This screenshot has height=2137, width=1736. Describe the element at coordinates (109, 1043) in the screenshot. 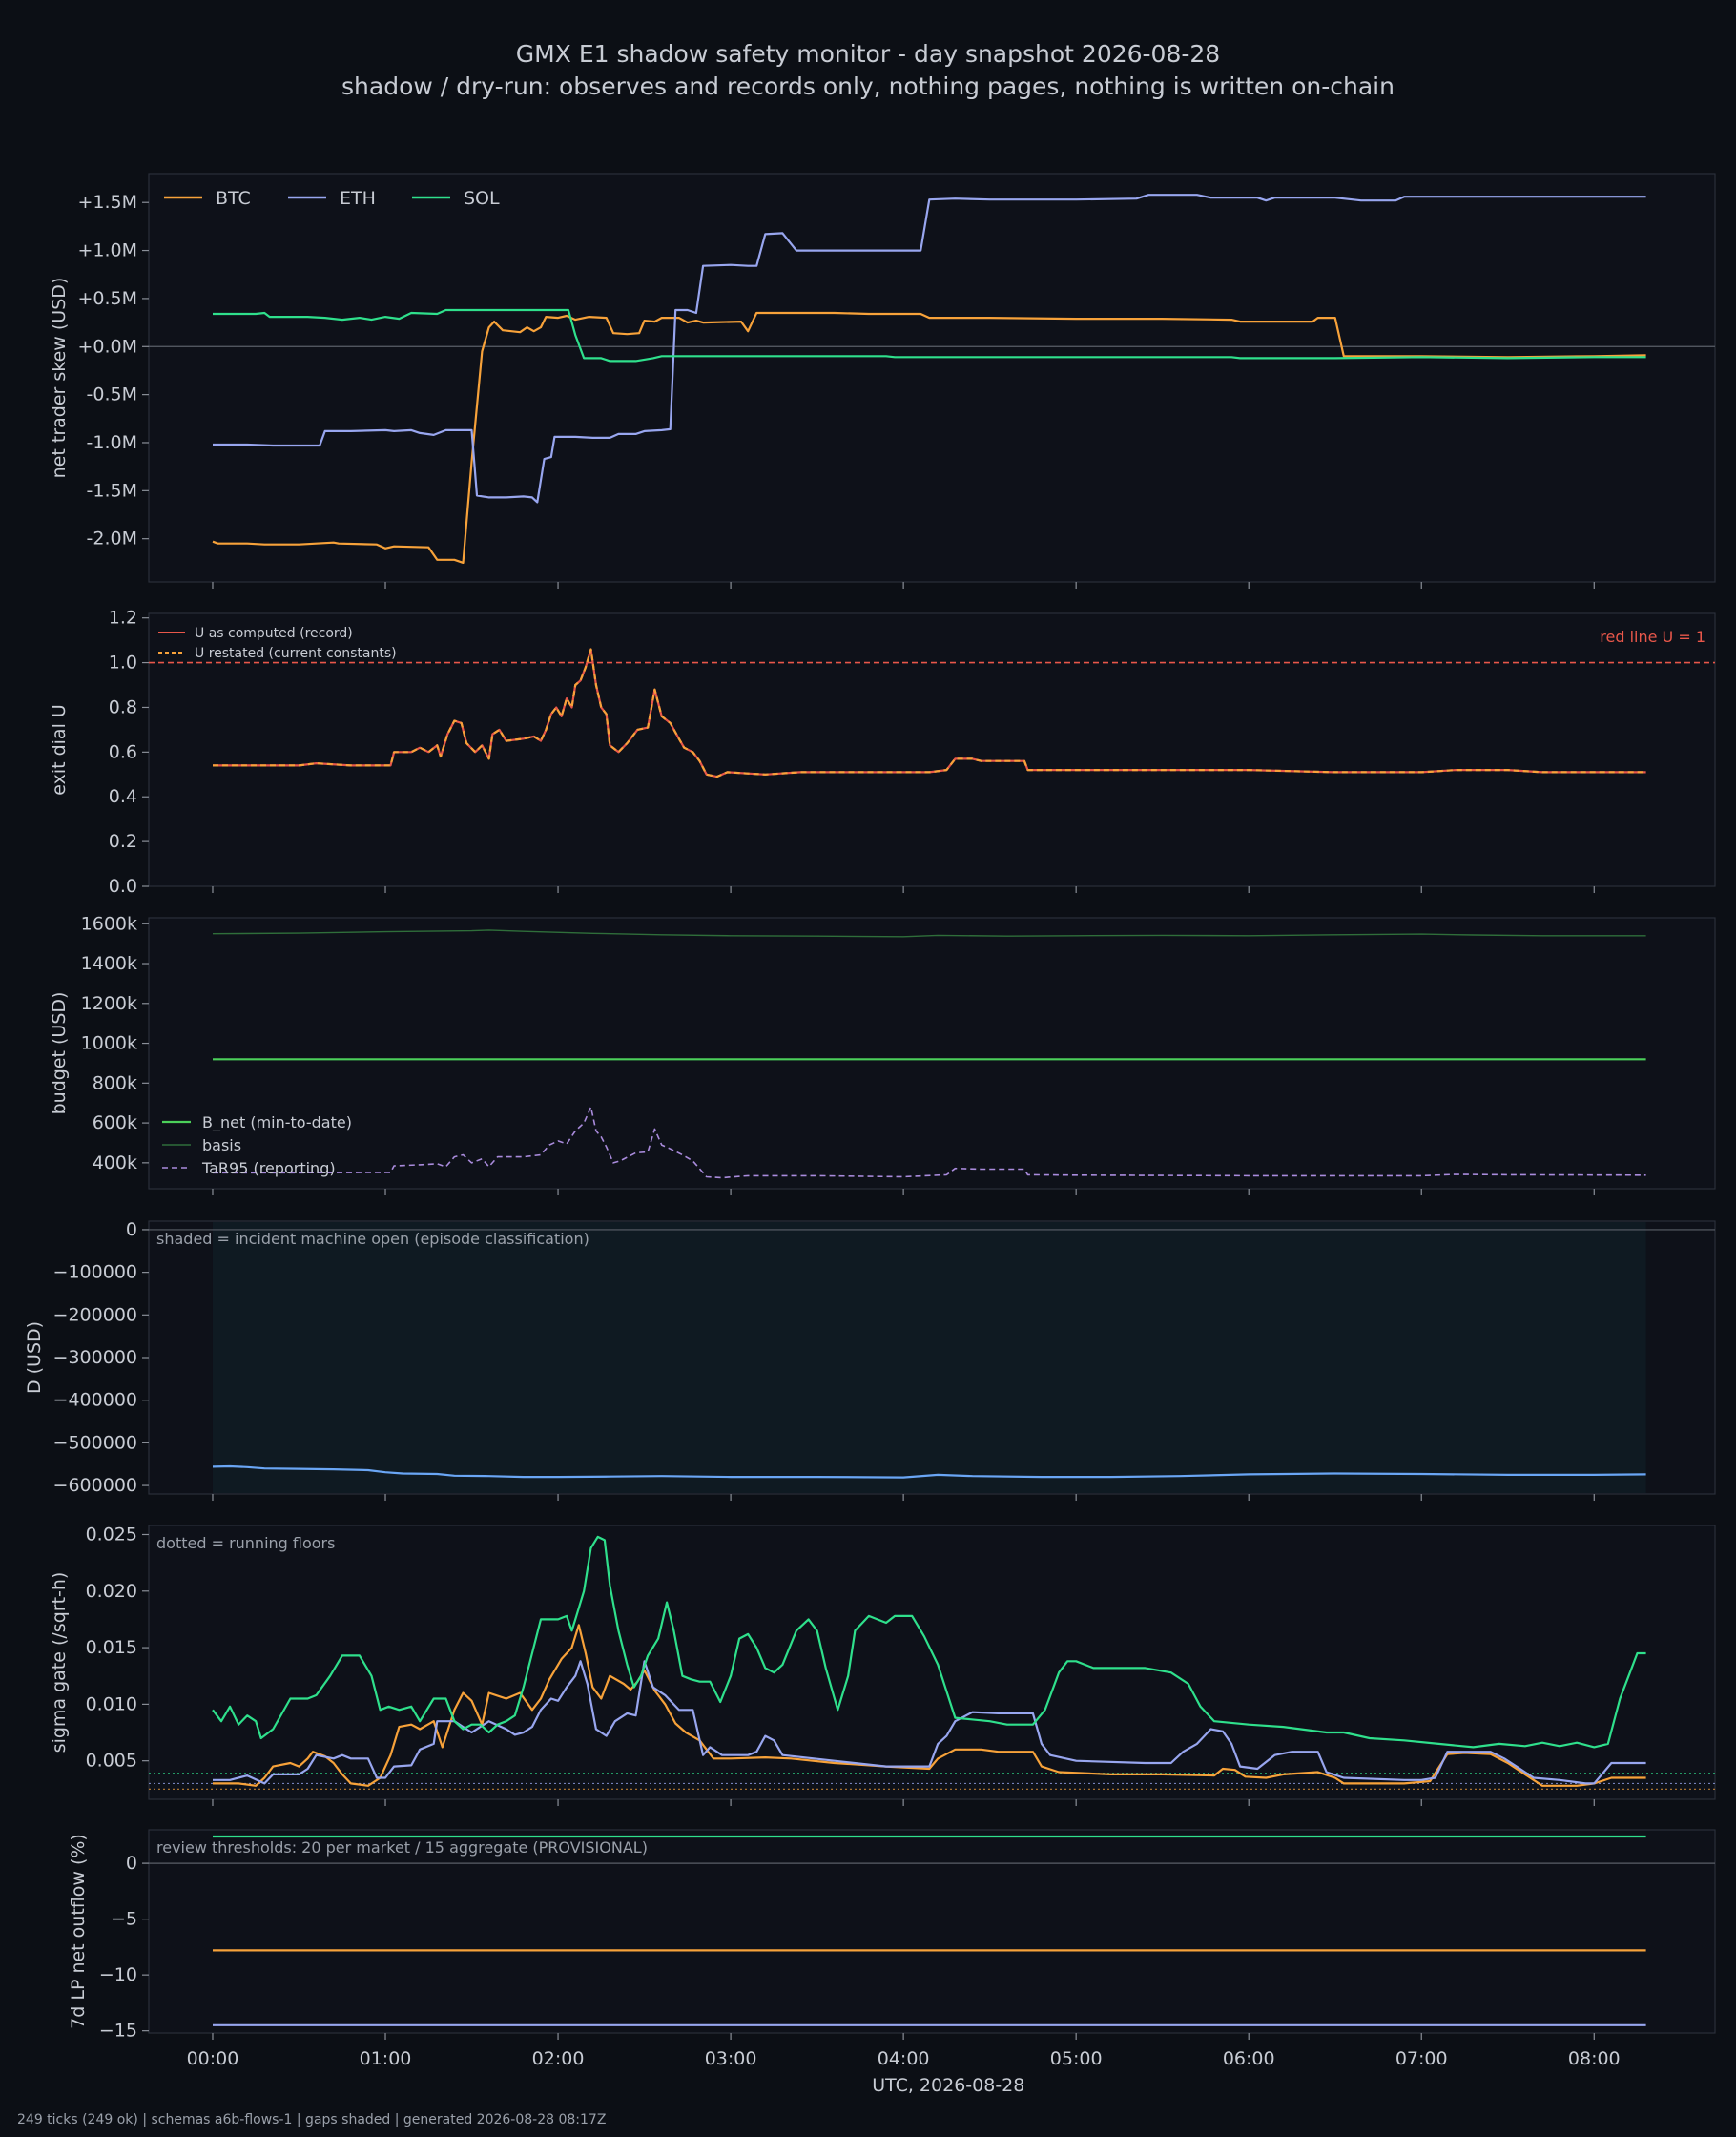

I see `y-tick-label: 1000k` at that location.